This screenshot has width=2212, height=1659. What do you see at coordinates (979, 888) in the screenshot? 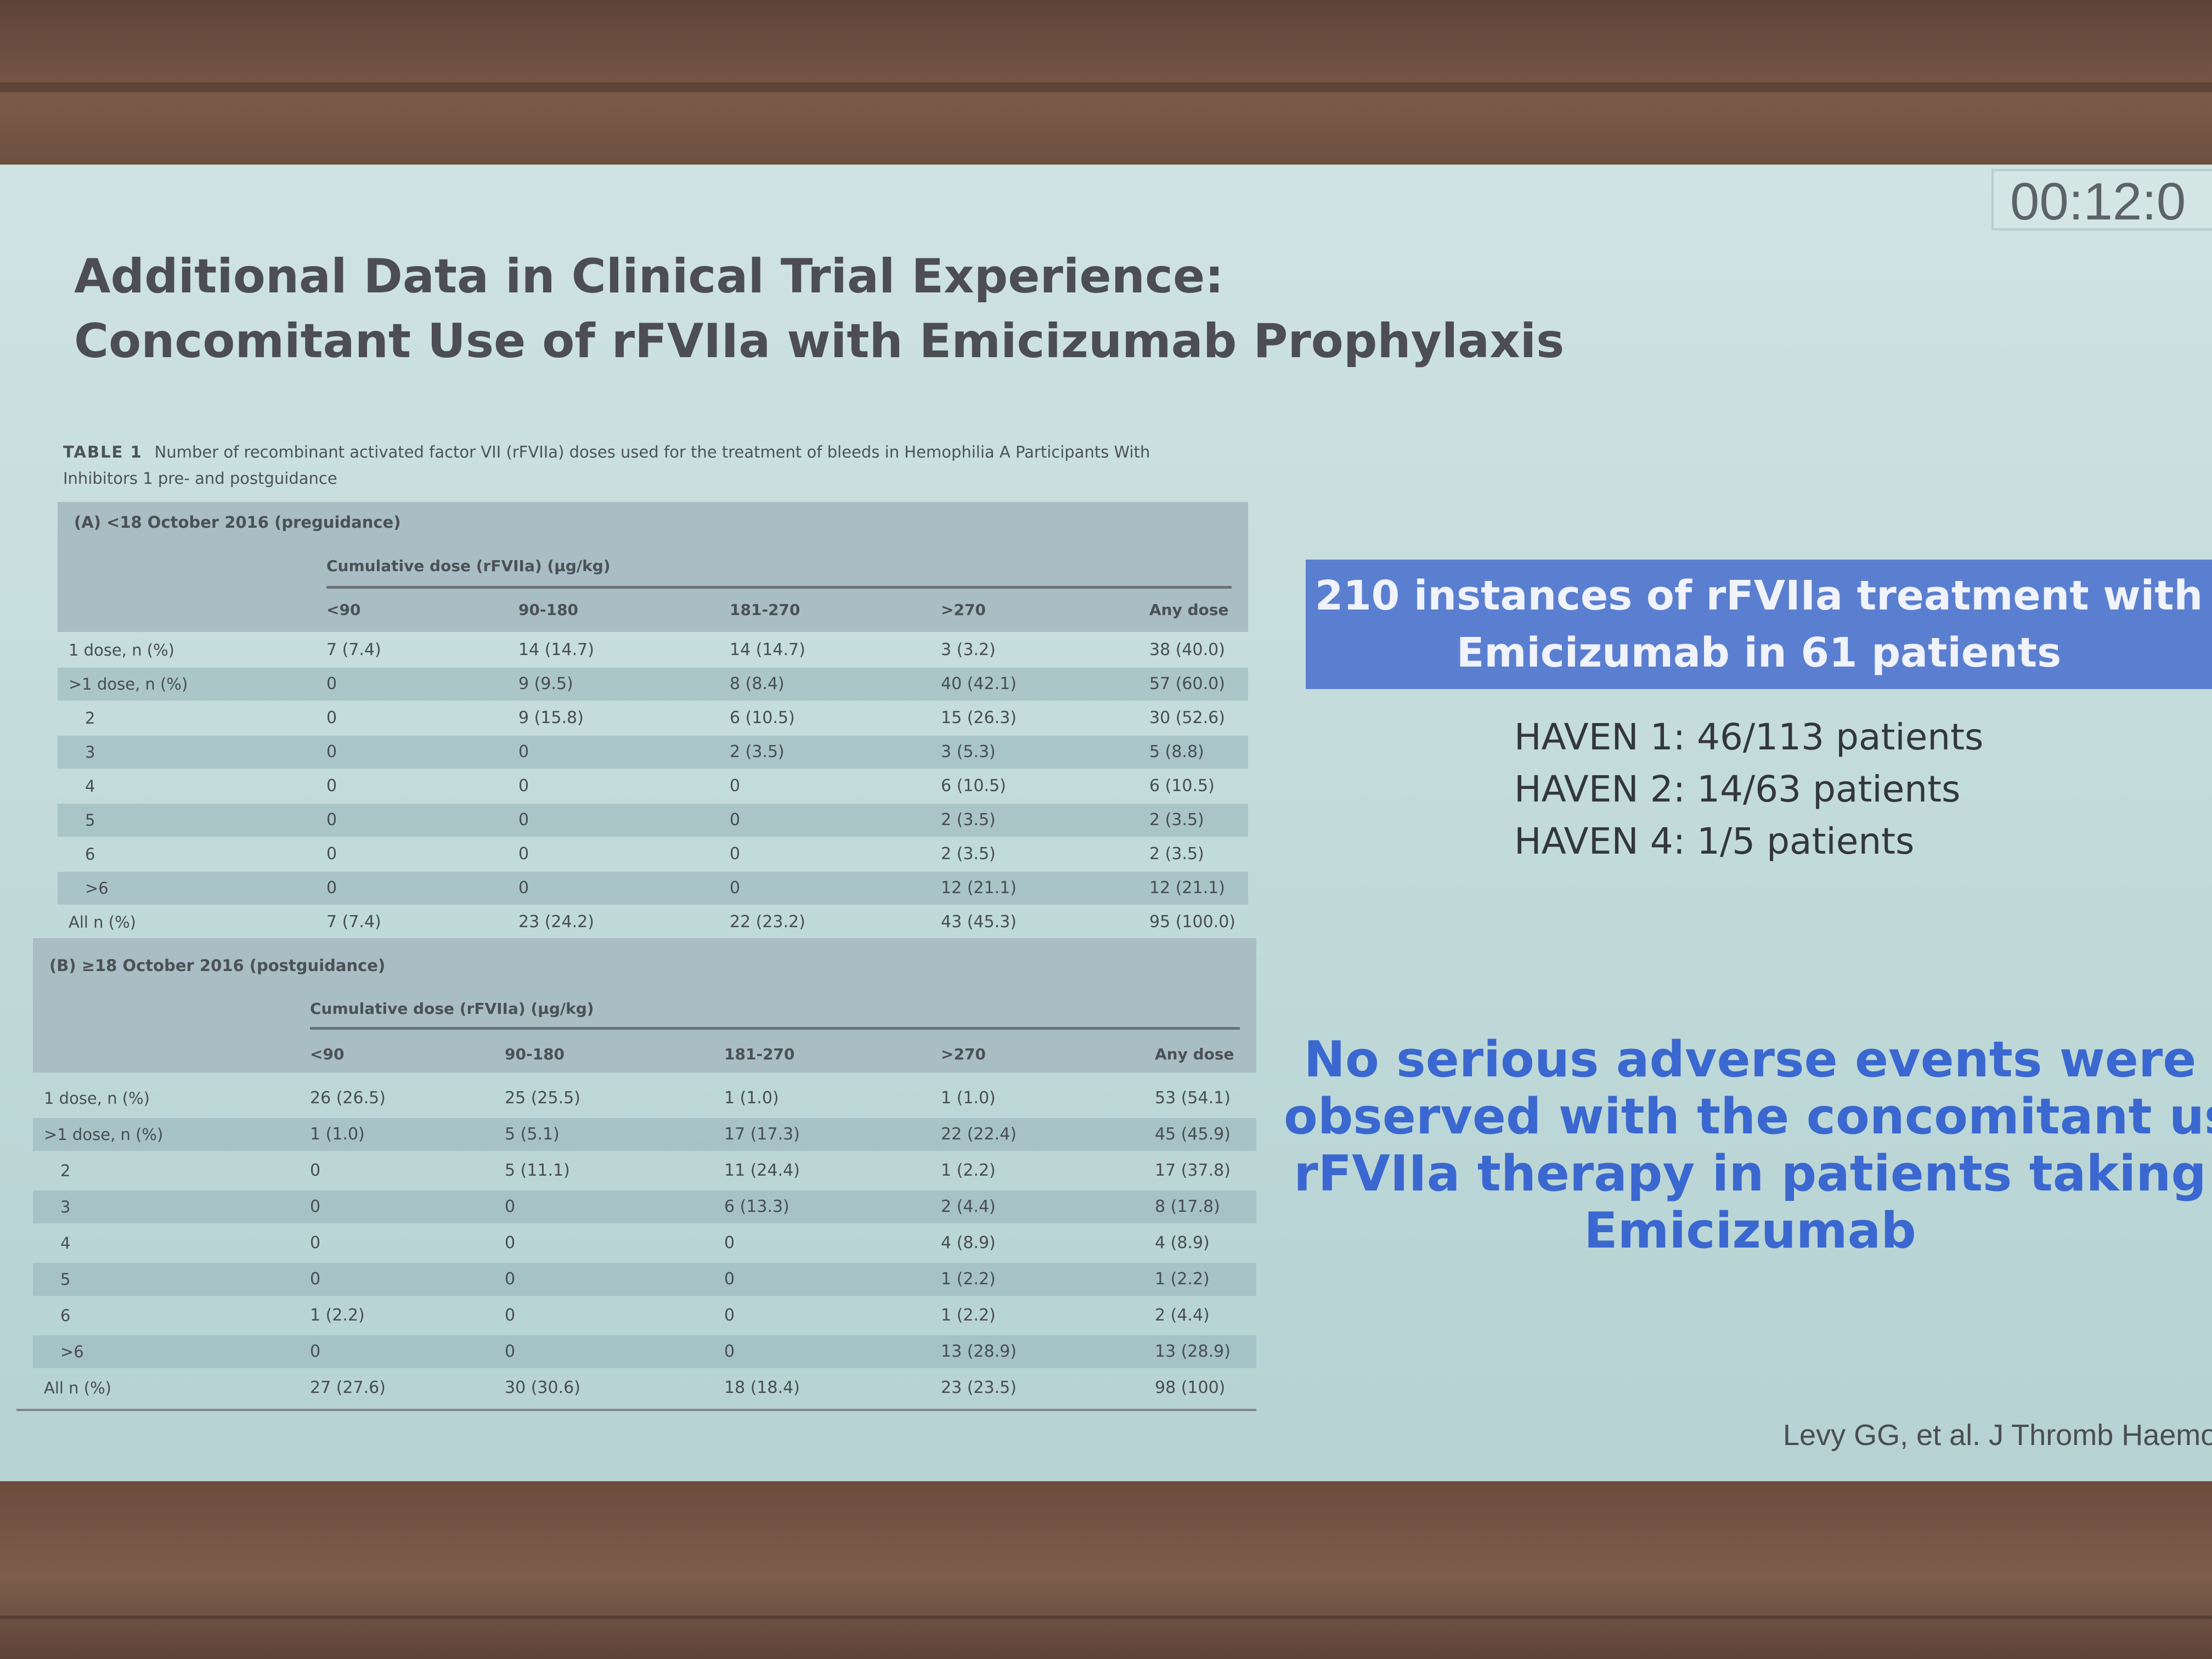
I see `table-cell: 12 (21.1)` at bounding box center [979, 888].